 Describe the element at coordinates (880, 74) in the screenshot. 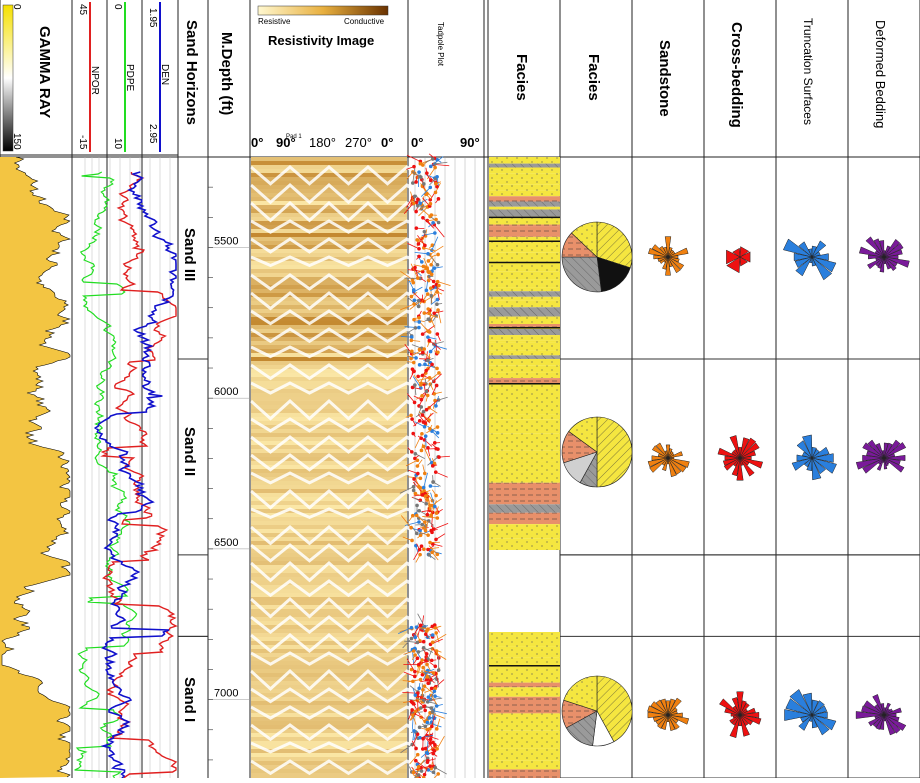

I see `rose-title-deformed: Deformed Bedding` at that location.